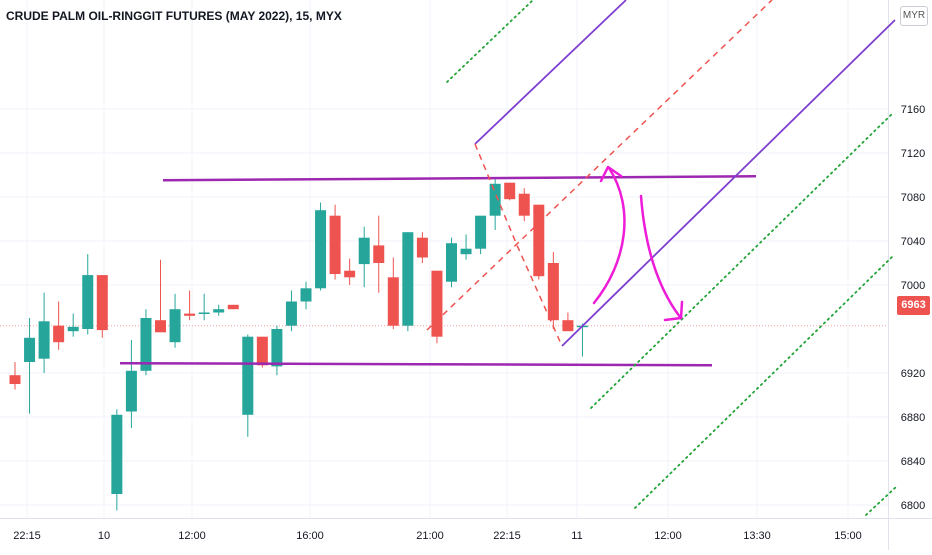  What do you see at coordinates (913, 506) in the screenshot?
I see `price-tick-label: 6800` at bounding box center [913, 506].